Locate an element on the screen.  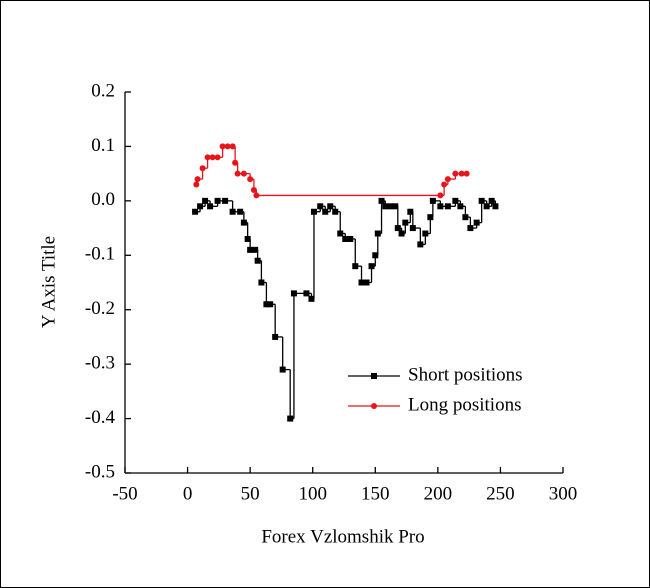
y-tick-label: 0.2 is located at coordinates (103, 90).